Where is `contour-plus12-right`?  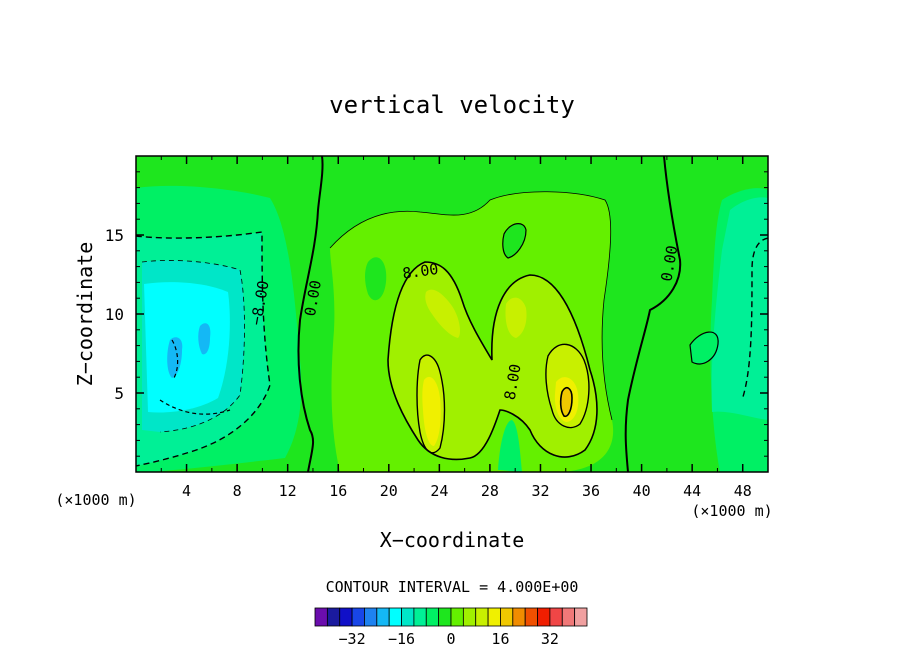 contour-plus12-right is located at coordinates (567, 386).